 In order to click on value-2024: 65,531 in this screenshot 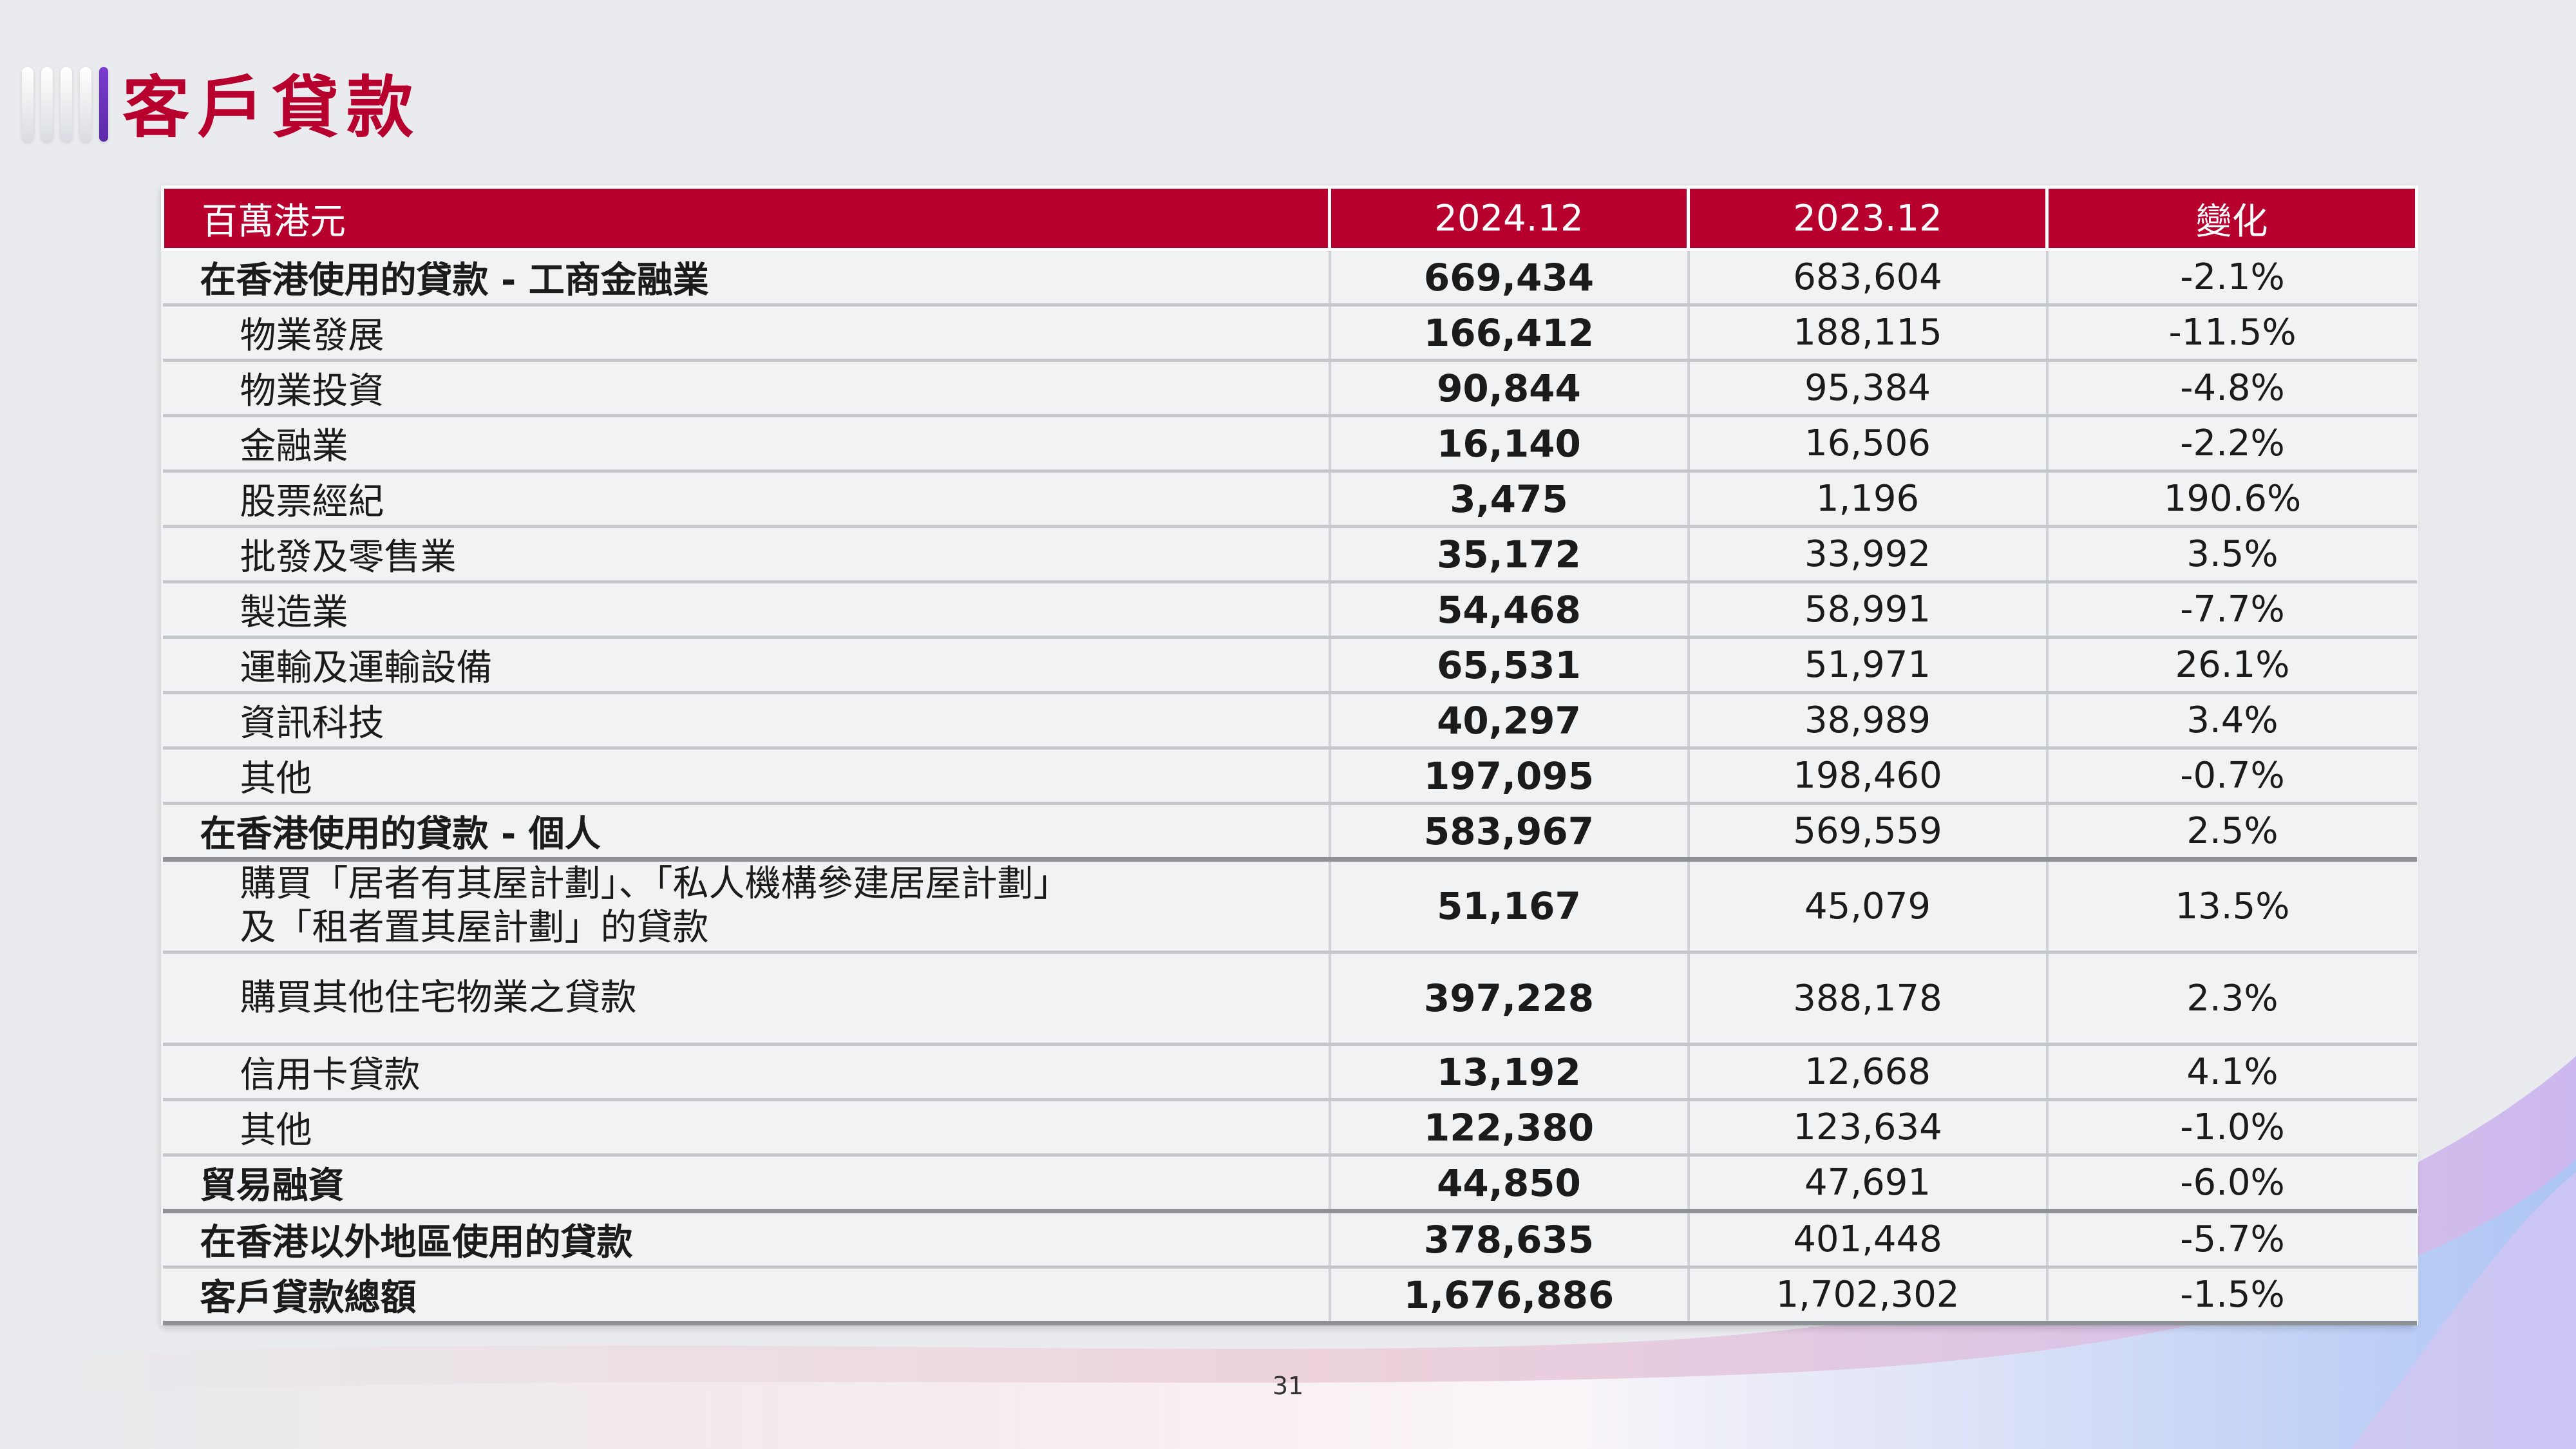, I will do `click(1509, 665)`.